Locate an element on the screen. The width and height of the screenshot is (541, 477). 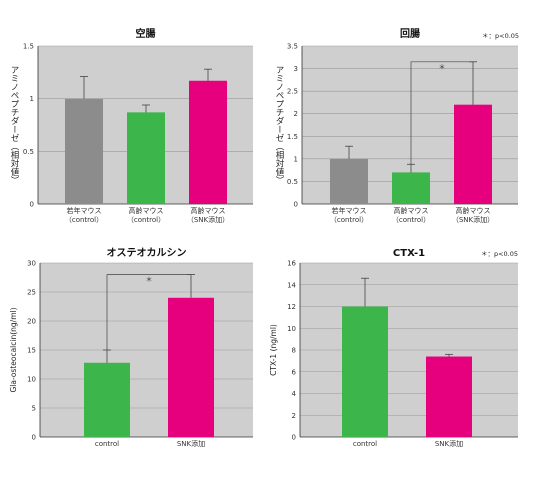
y-tick-label: 4 is located at coordinates (294, 394).